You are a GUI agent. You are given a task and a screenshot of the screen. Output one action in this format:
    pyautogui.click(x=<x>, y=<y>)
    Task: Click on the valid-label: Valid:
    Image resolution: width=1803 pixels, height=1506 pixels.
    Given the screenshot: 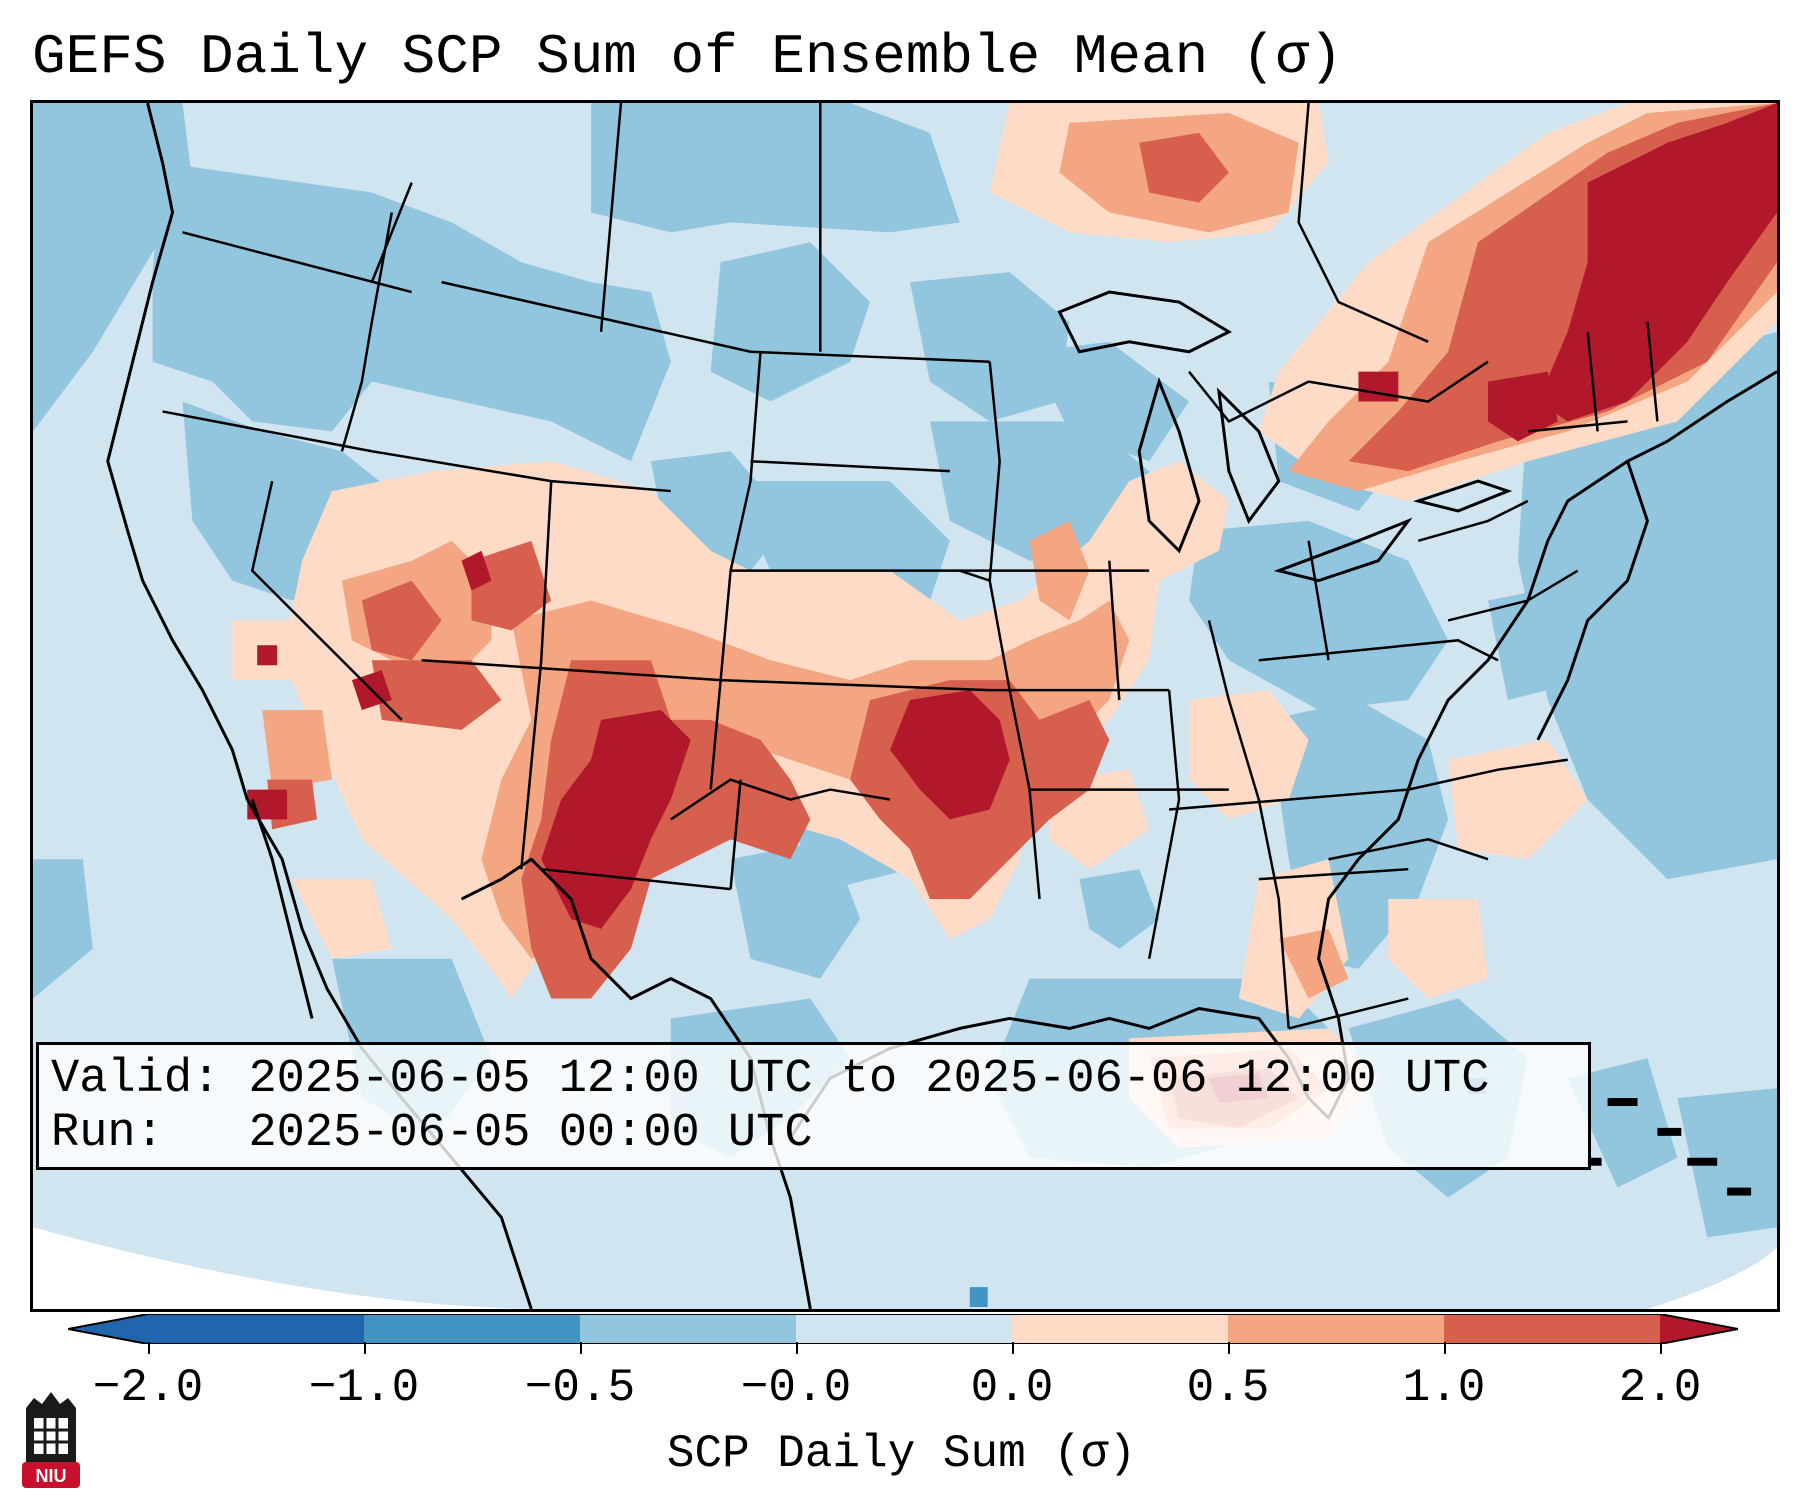 What is the action you would take?
    pyautogui.click(x=136, y=1079)
    